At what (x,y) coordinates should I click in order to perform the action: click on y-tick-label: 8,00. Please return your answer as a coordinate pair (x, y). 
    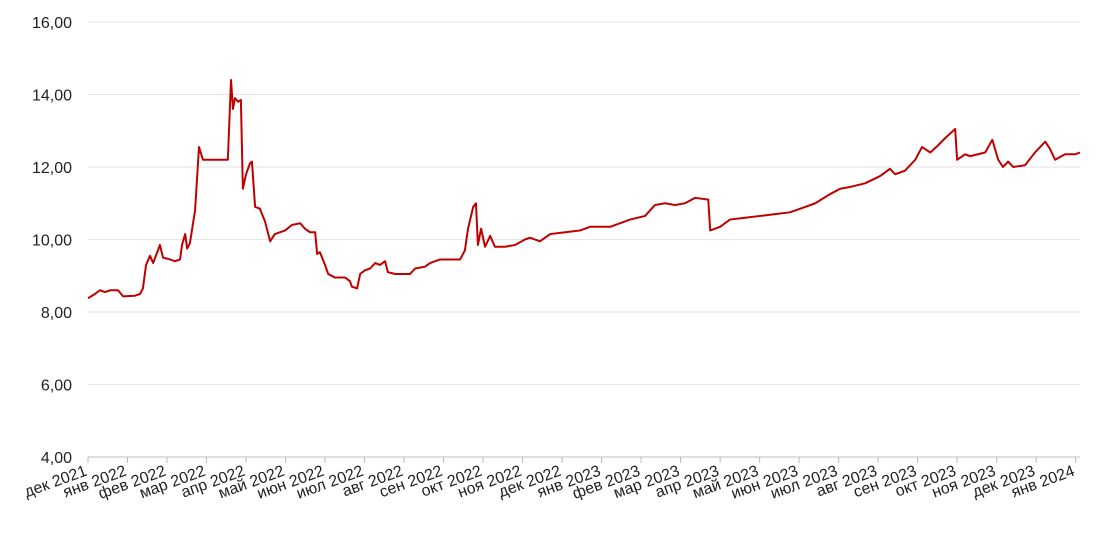
    Looking at the image, I should click on (56, 313).